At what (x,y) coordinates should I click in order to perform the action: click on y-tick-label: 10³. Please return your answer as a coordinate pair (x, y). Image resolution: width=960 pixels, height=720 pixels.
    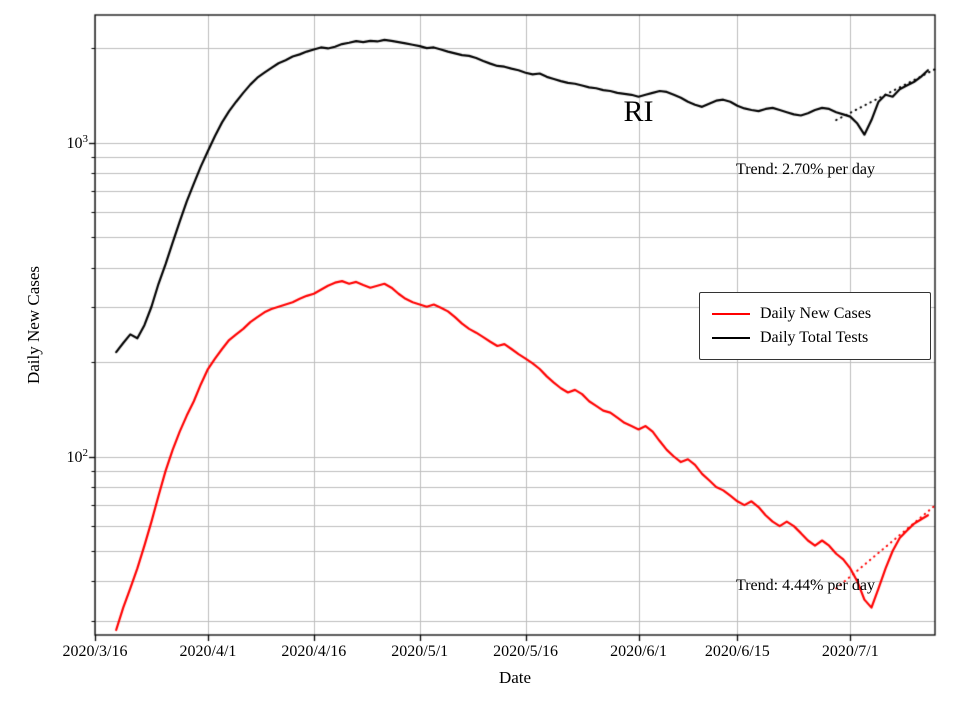
    Looking at the image, I should click on (77, 142).